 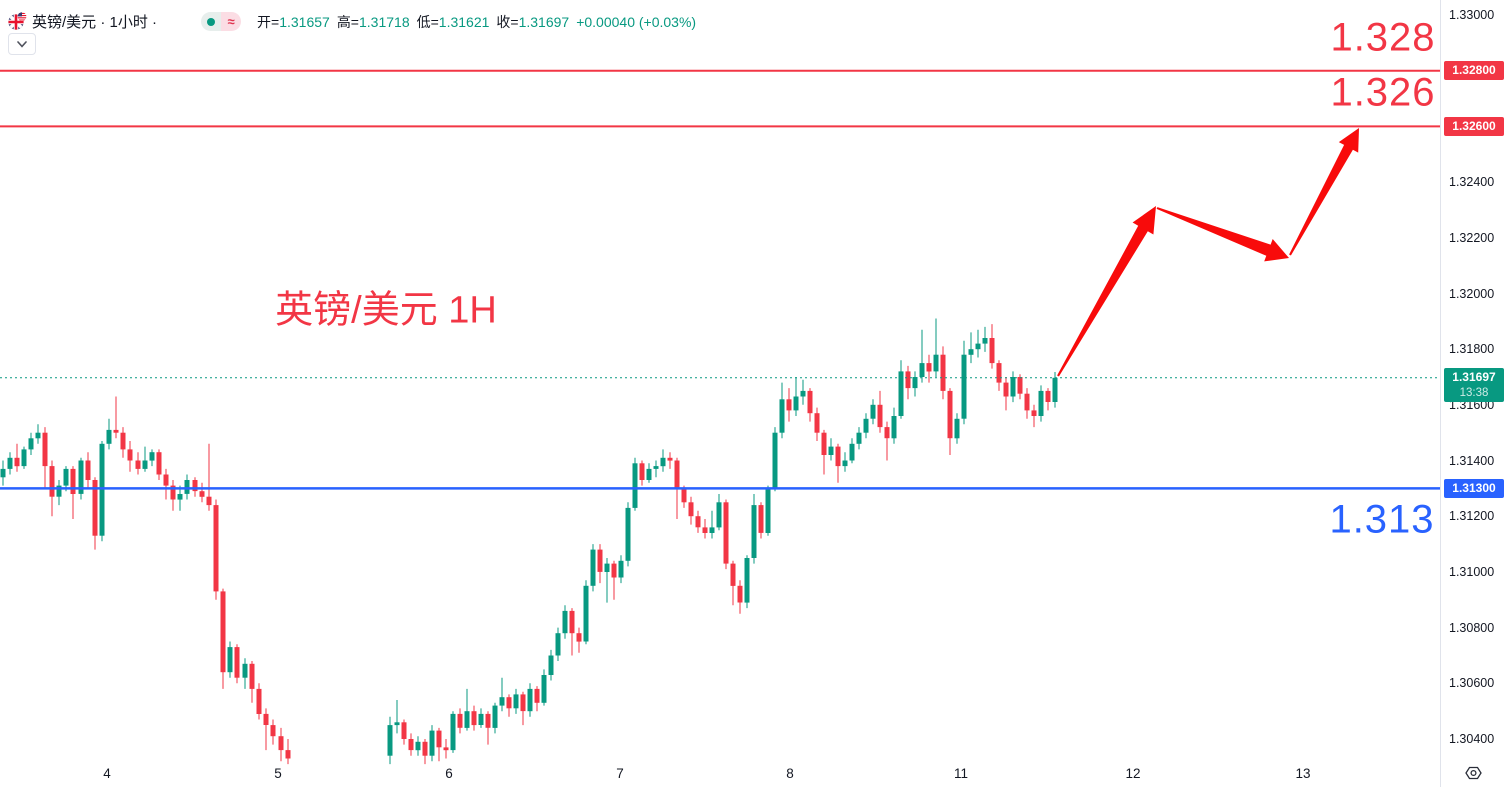 What do you see at coordinates (1473, 773) in the screenshot?
I see `axis-settings-button` at bounding box center [1473, 773].